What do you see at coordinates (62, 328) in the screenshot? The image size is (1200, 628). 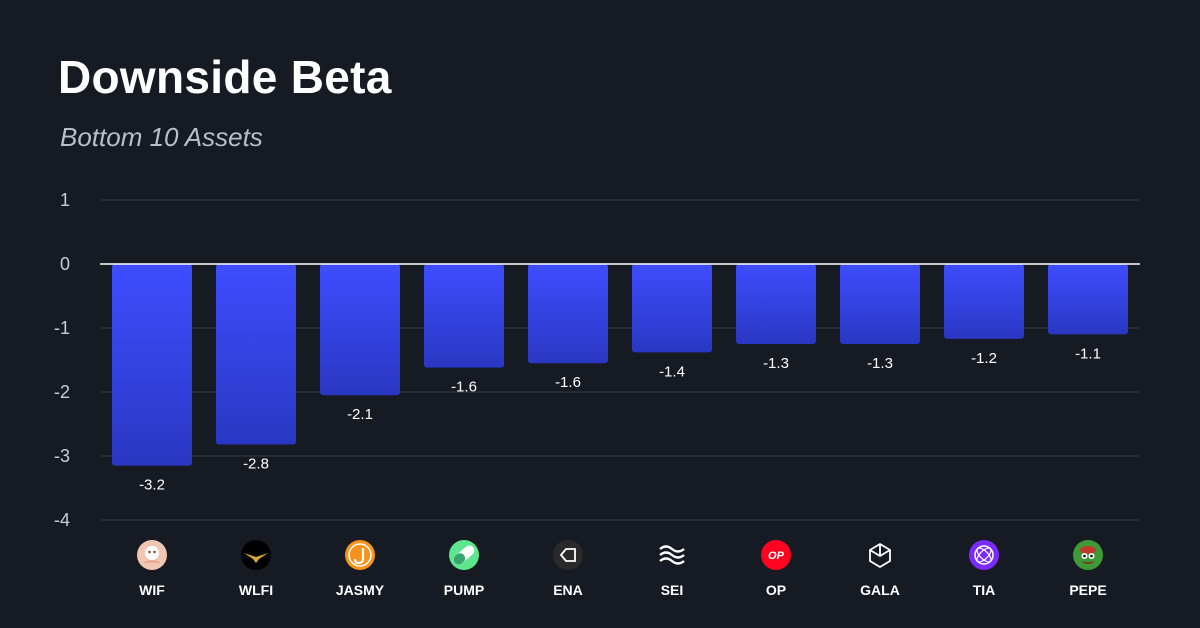 I see `y-tick-label: -1` at bounding box center [62, 328].